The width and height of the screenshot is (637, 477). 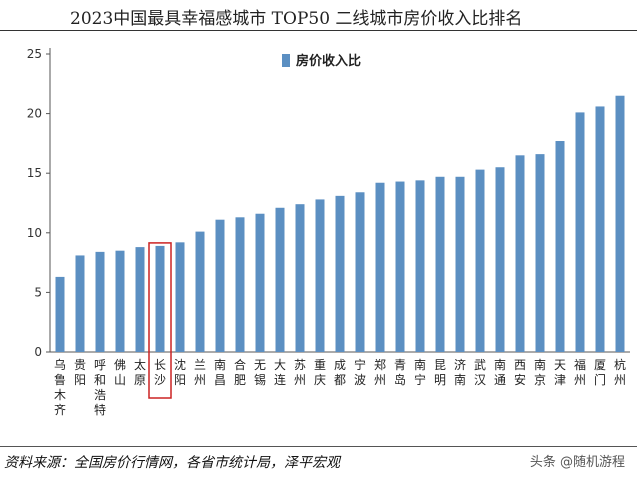 I want to click on x-tick-label: 长沙, so click(x=160, y=372).